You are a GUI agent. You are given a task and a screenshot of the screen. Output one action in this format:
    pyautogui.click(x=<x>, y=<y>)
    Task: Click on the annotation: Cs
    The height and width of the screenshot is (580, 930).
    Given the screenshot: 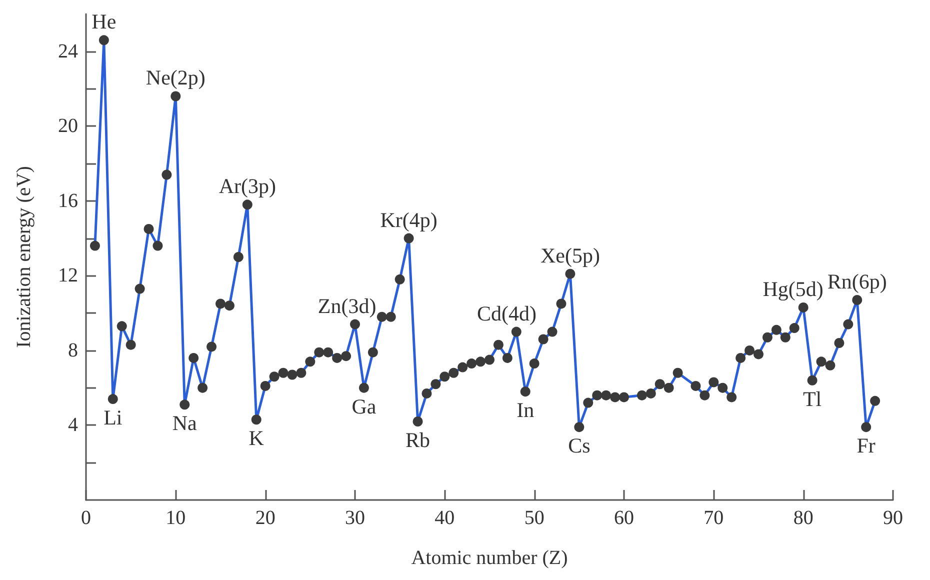 What is the action you would take?
    pyautogui.click(x=579, y=446)
    